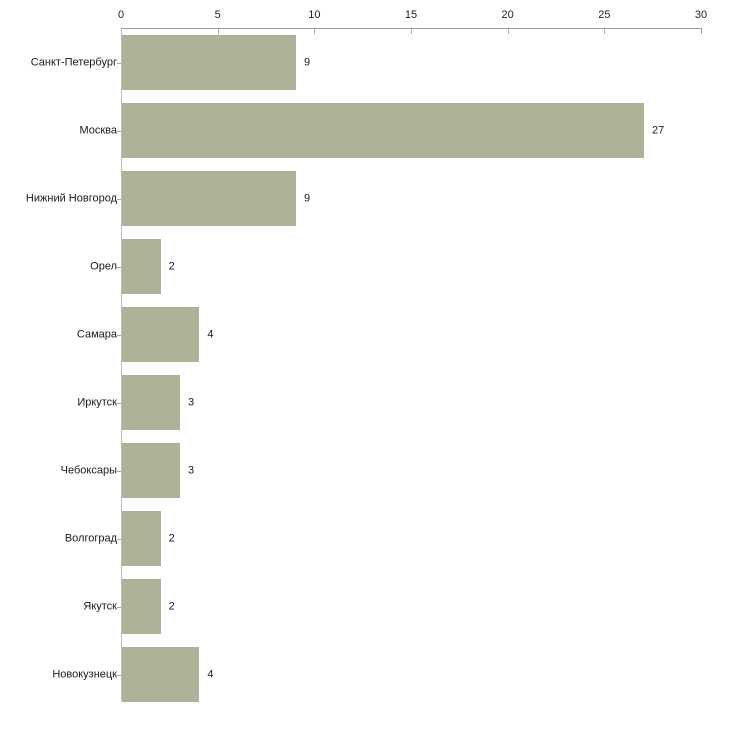 The width and height of the screenshot is (730, 730). I want to click on category-axis-label: Самара, so click(96, 334).